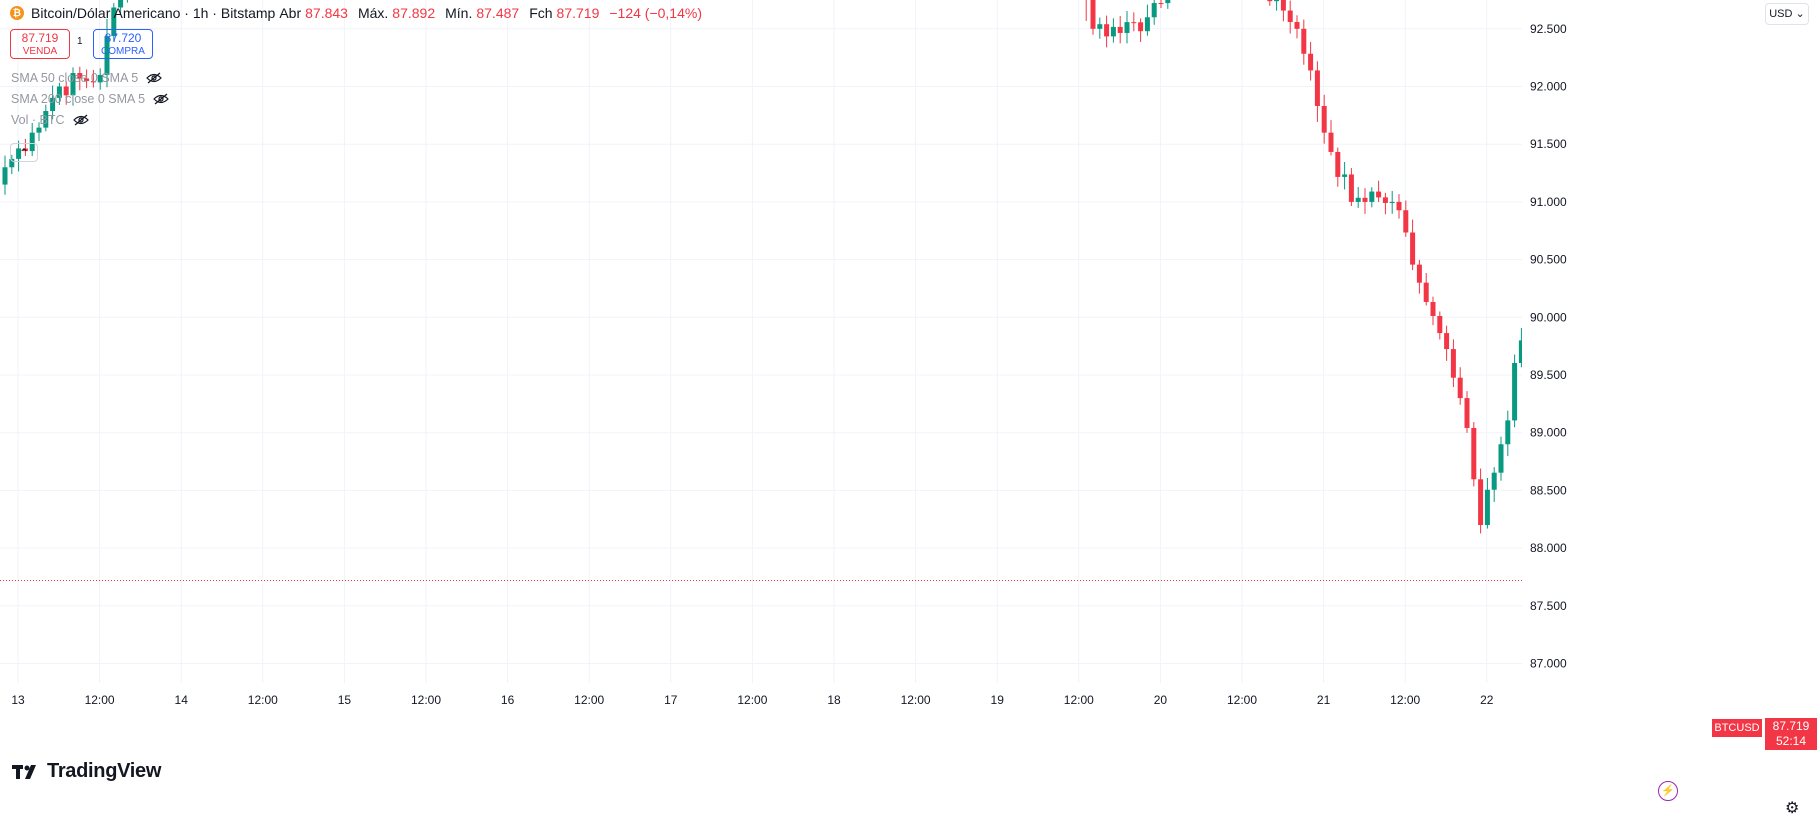 This screenshot has width=1817, height=825. Describe the element at coordinates (1548, 664) in the screenshot. I see `price-tick: 87.000` at that location.